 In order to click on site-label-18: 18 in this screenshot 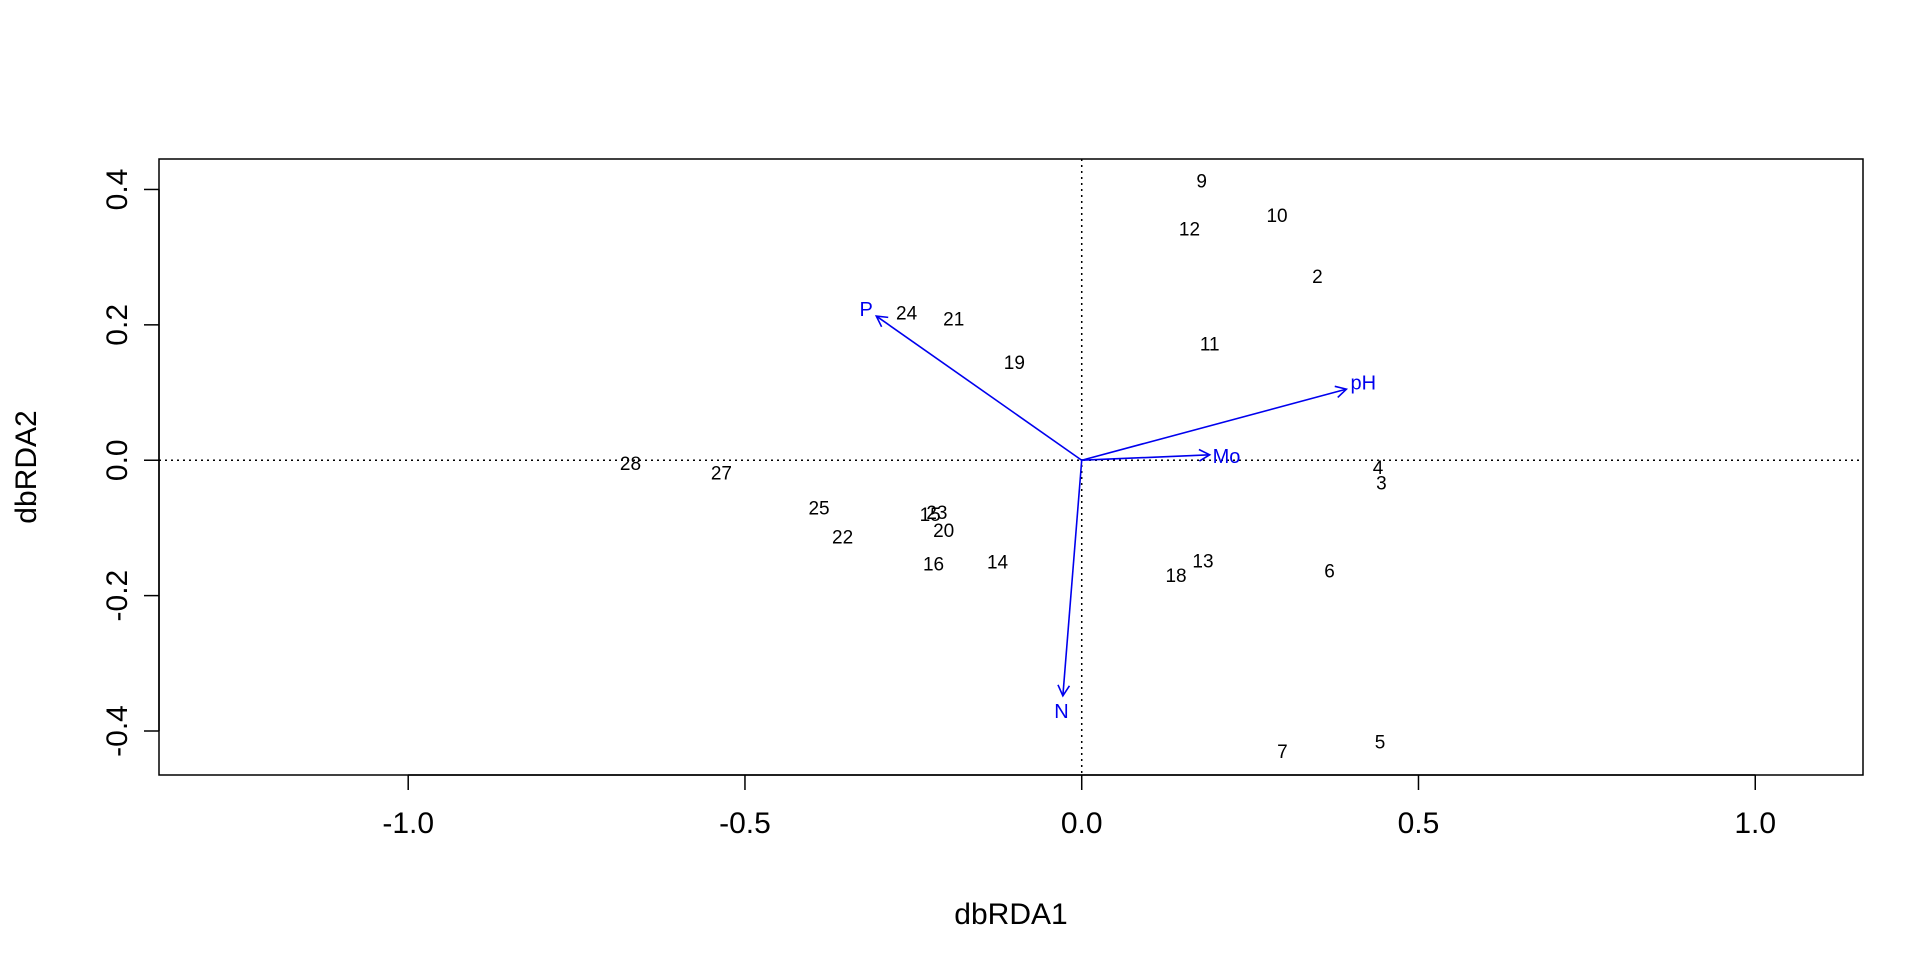, I will do `click(1175, 576)`.